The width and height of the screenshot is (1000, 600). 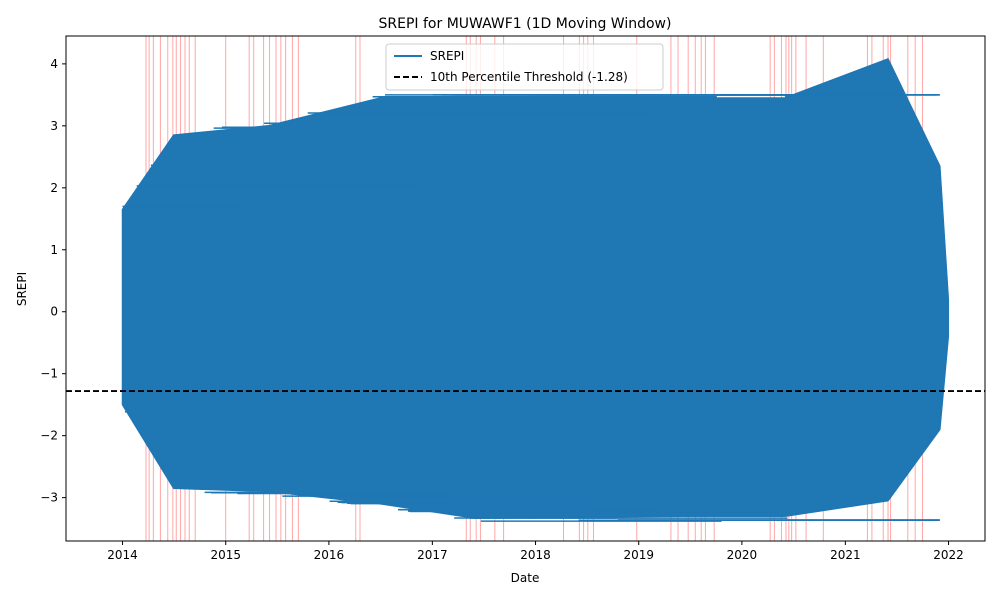 What do you see at coordinates (225, 555) in the screenshot?
I see `x-tick-label-2015: 2015` at bounding box center [225, 555].